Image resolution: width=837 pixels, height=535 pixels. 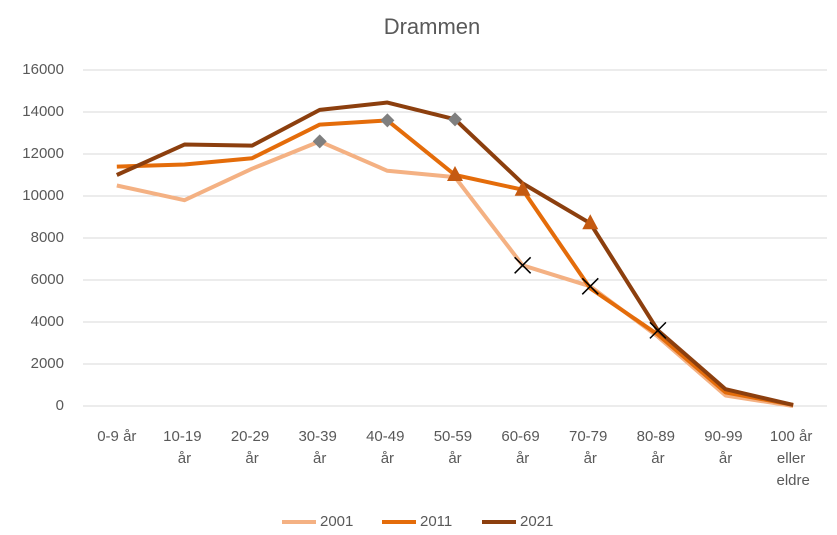 I want to click on y-tick-label: 4000, so click(x=47, y=321).